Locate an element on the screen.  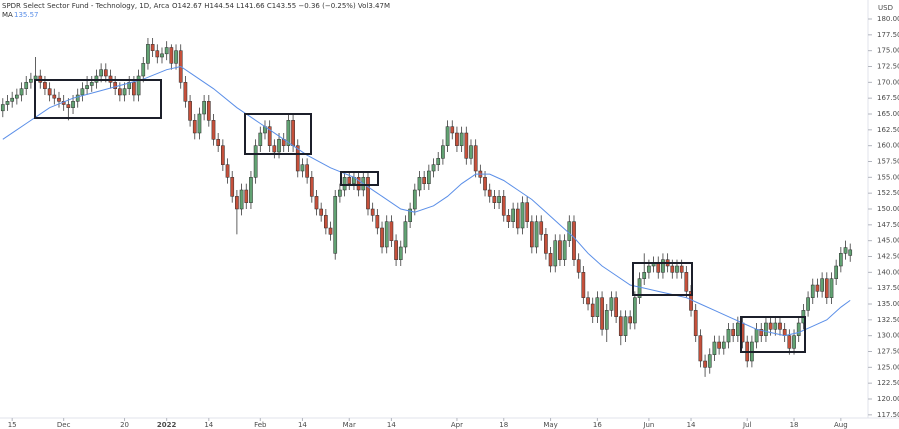
x-tick-label: 18 is located at coordinates (503, 425).